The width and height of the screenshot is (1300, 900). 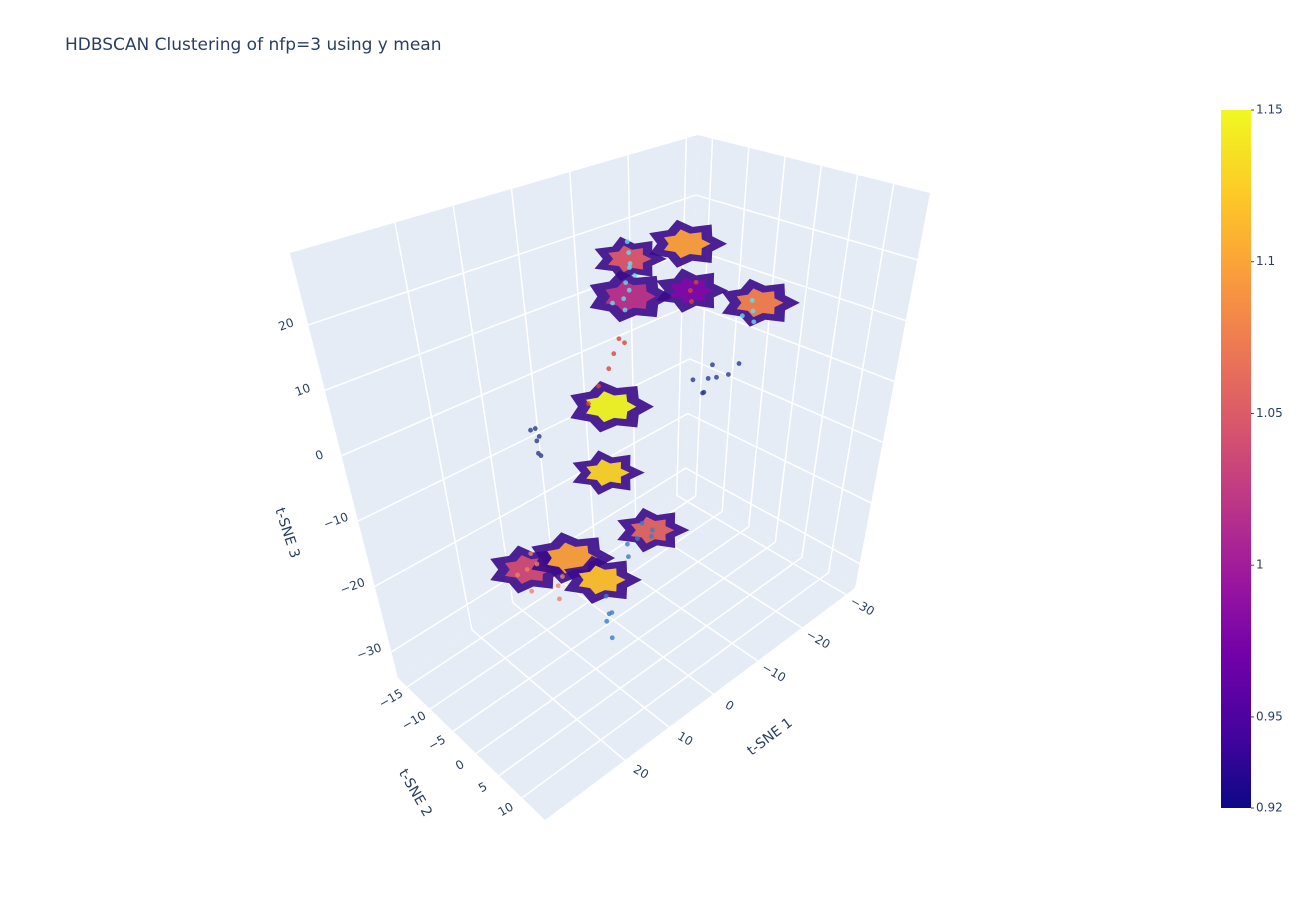 What do you see at coordinates (413, 720) in the screenshot?
I see `y-tick-label: −10` at bounding box center [413, 720].